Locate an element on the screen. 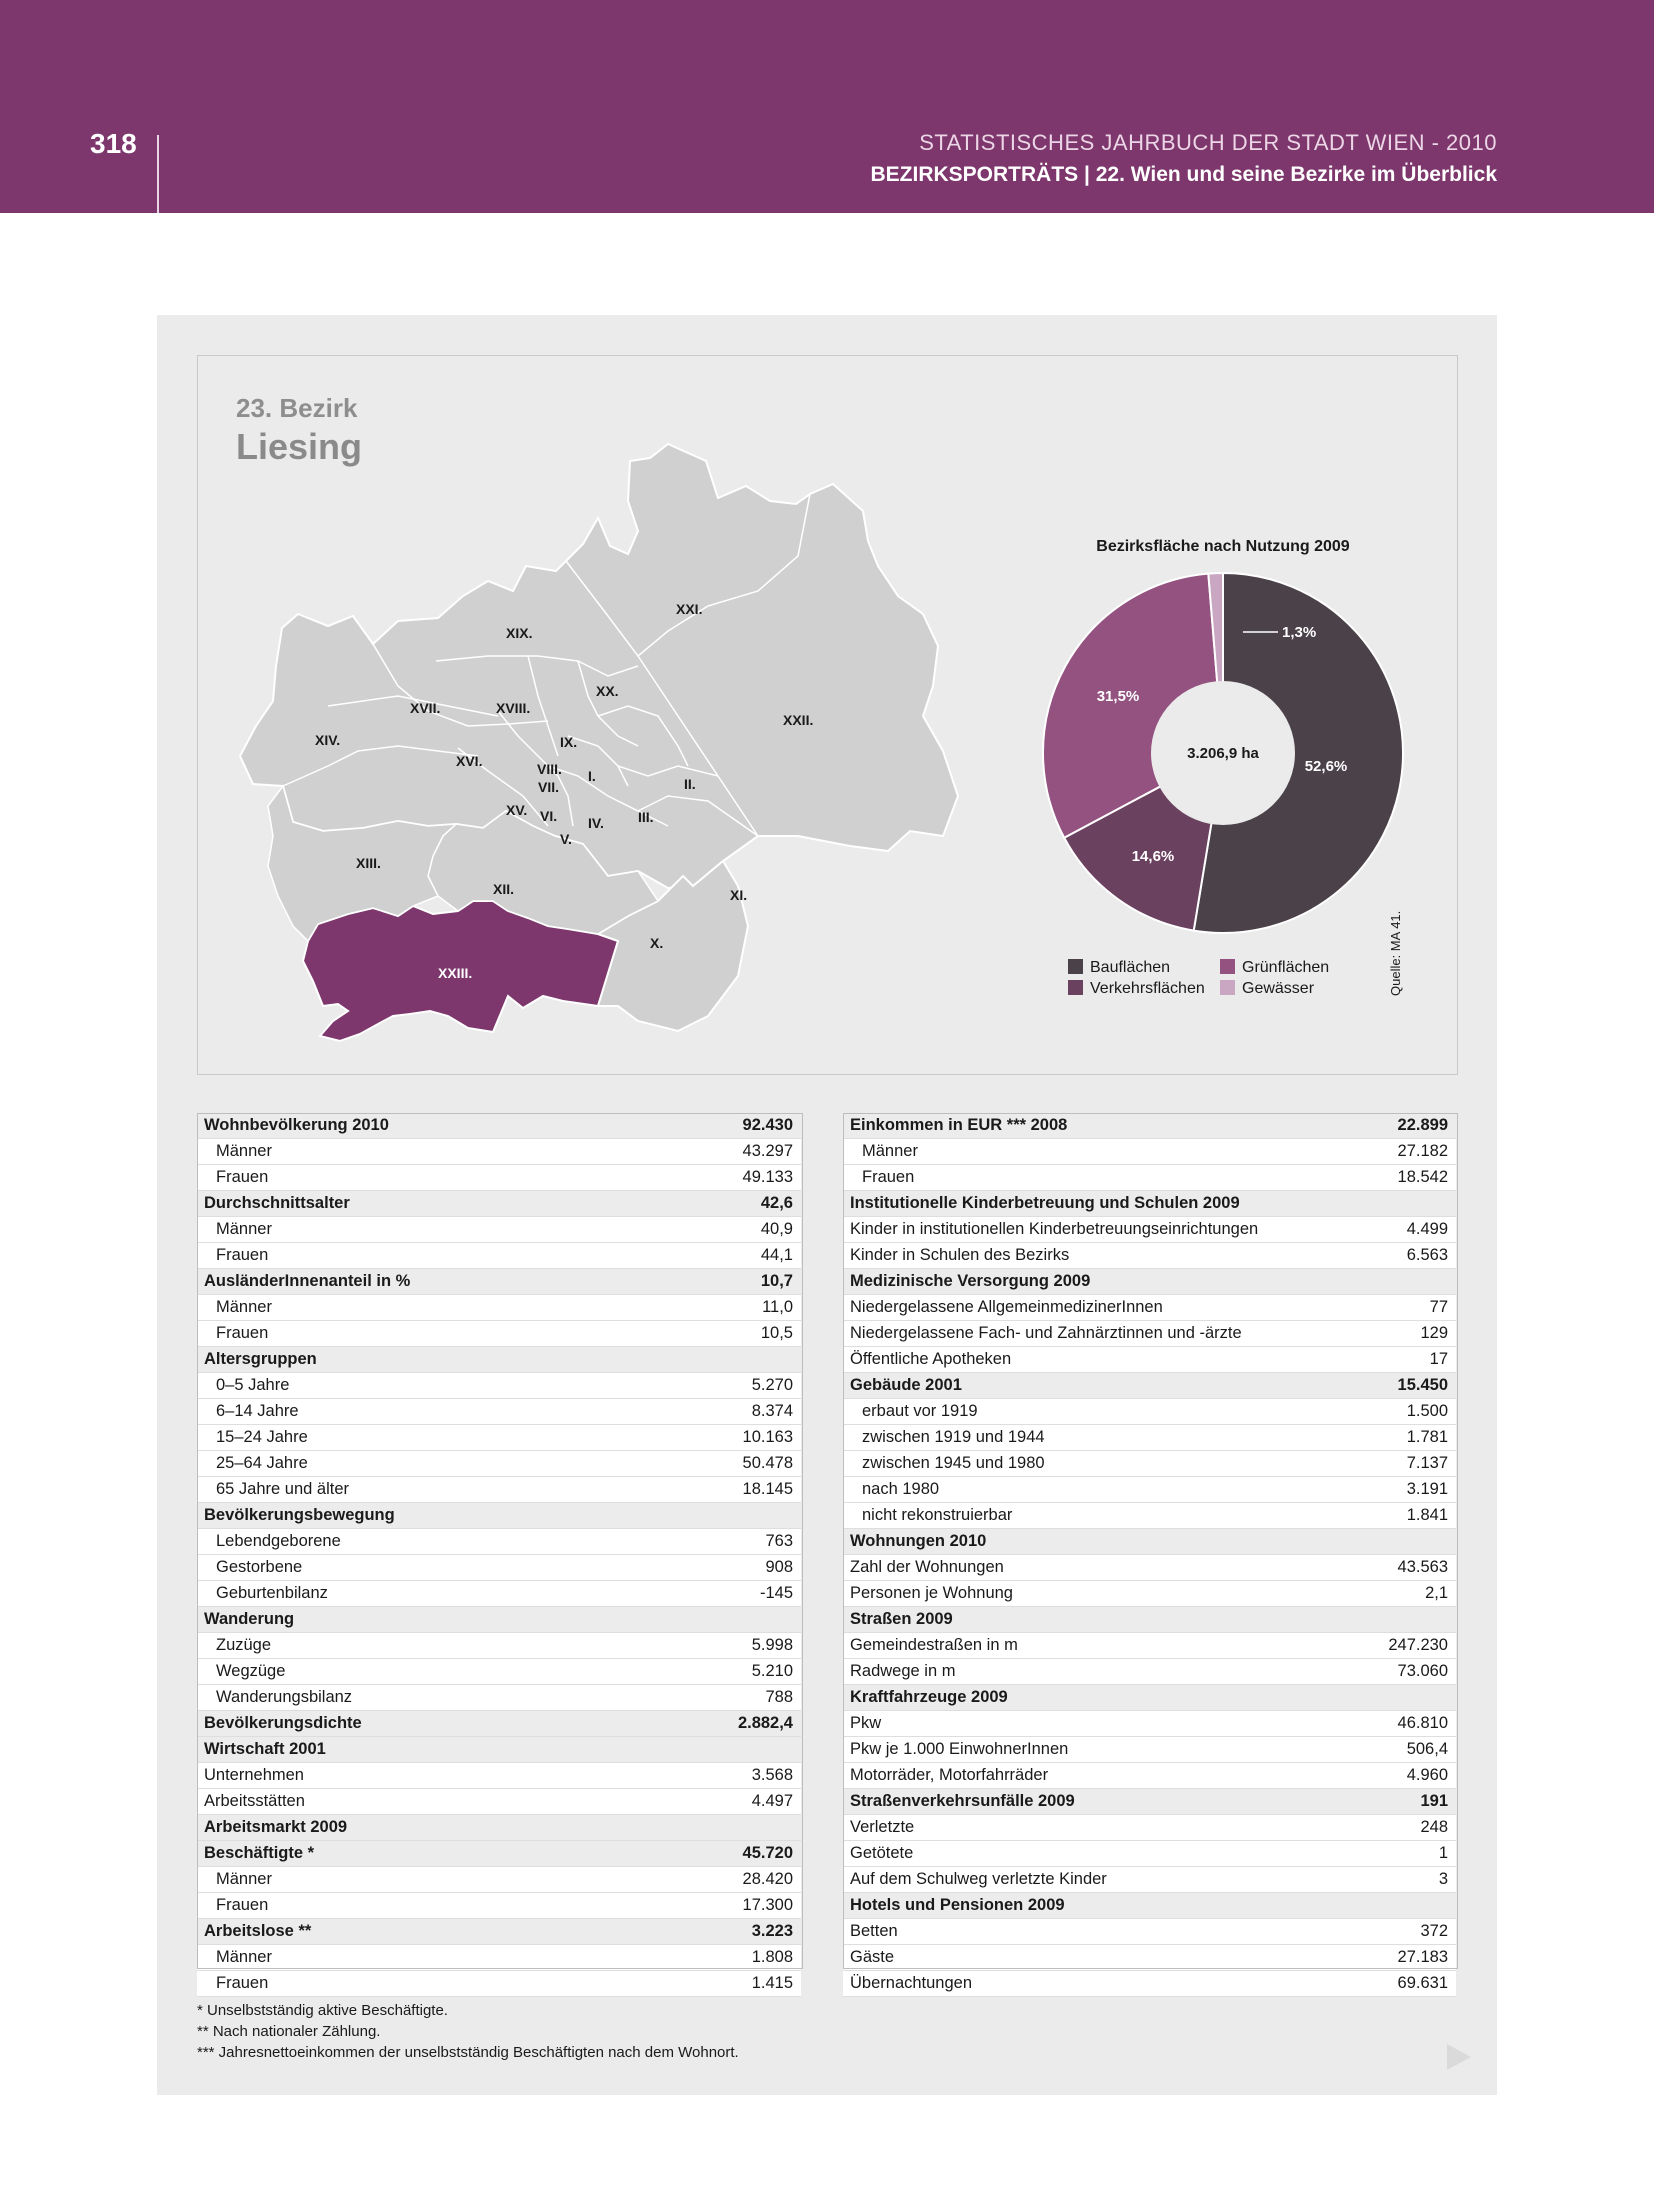 The height and width of the screenshot is (2205, 1654). next-page-arrow-icon is located at coordinates (1459, 2057).